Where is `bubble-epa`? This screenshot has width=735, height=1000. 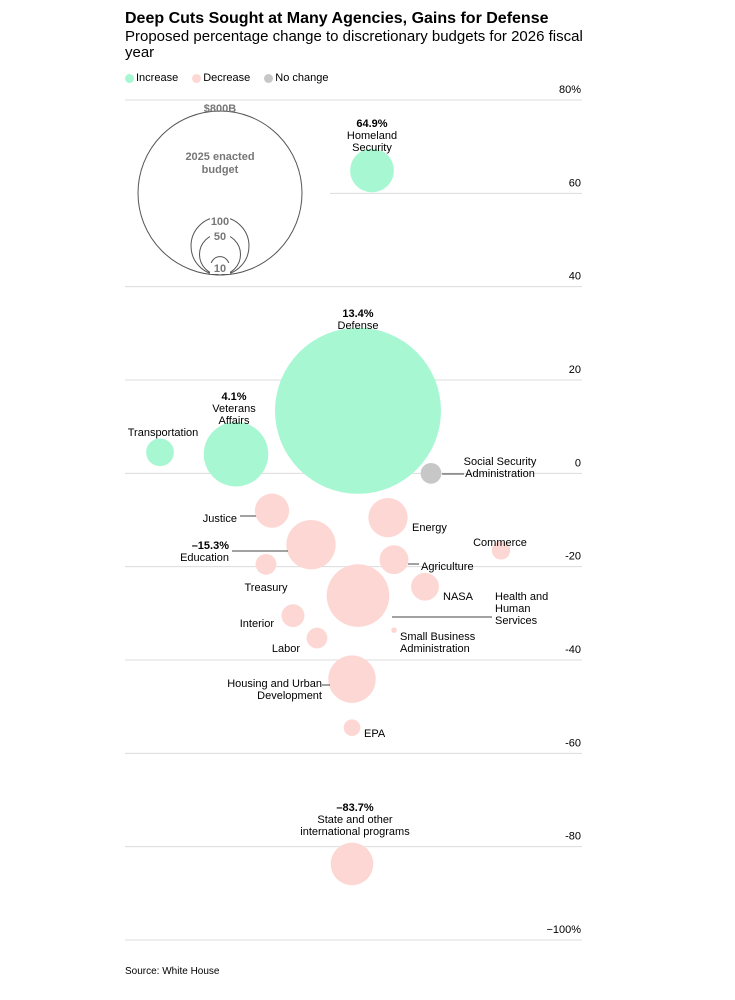
bubble-epa is located at coordinates (352, 727).